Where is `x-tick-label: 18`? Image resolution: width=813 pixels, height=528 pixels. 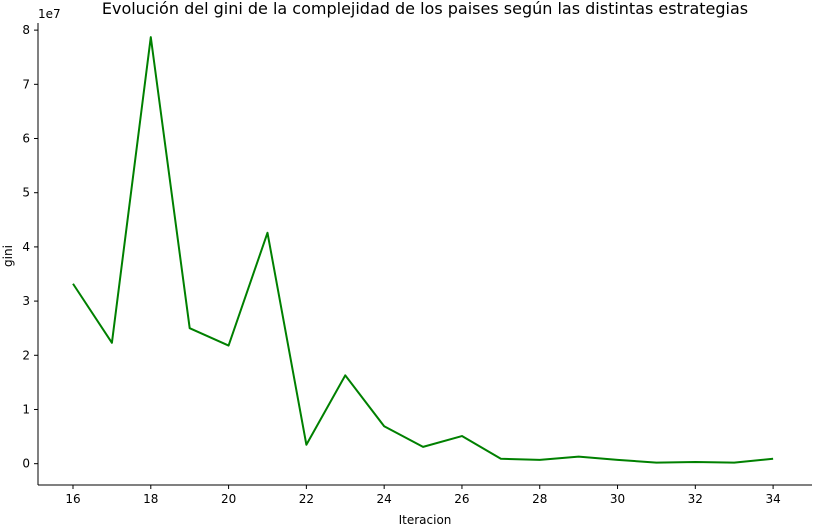 x-tick-label: 18 is located at coordinates (150, 499).